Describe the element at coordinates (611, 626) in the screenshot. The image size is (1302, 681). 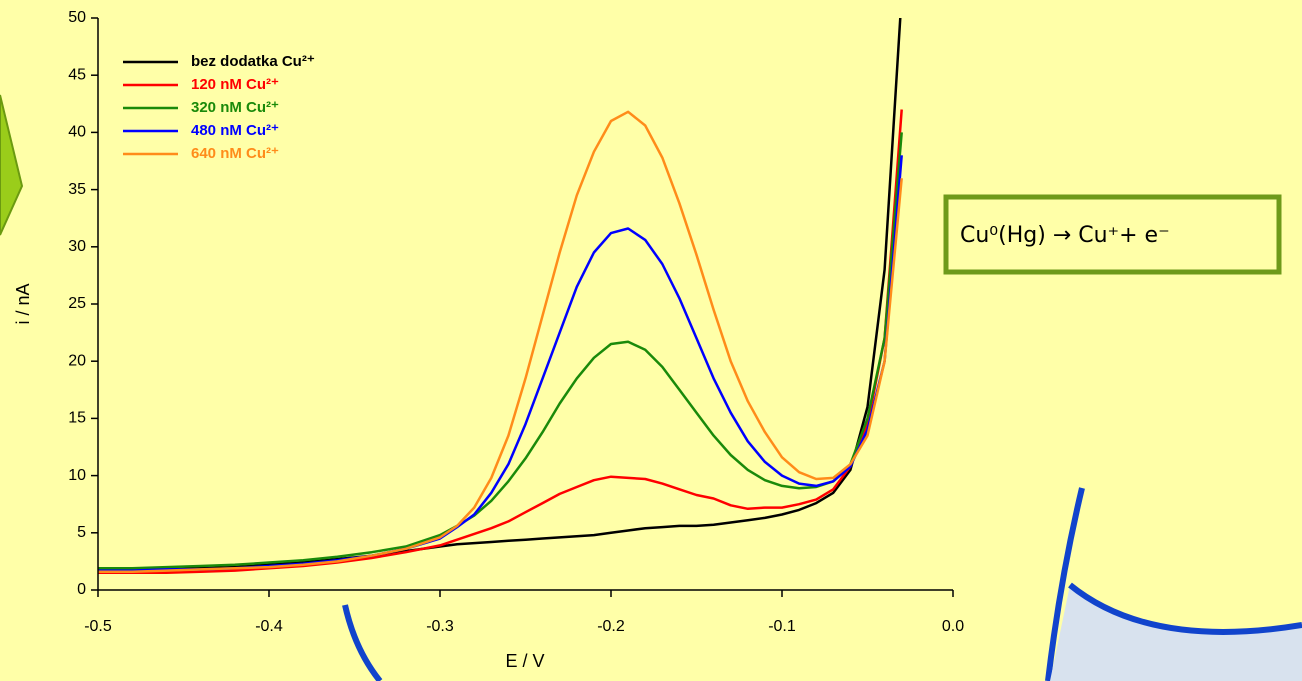
I see `x-tick-label: -0.2` at that location.